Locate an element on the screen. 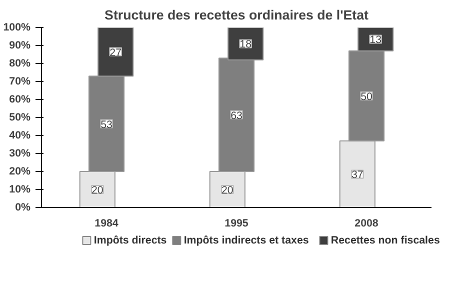  data-label: 37 is located at coordinates (357, 175).